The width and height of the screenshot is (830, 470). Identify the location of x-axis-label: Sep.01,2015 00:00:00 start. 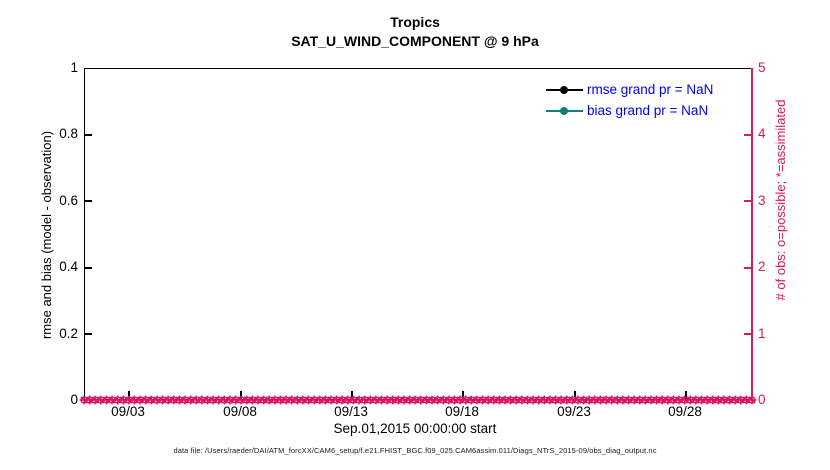
(415, 428).